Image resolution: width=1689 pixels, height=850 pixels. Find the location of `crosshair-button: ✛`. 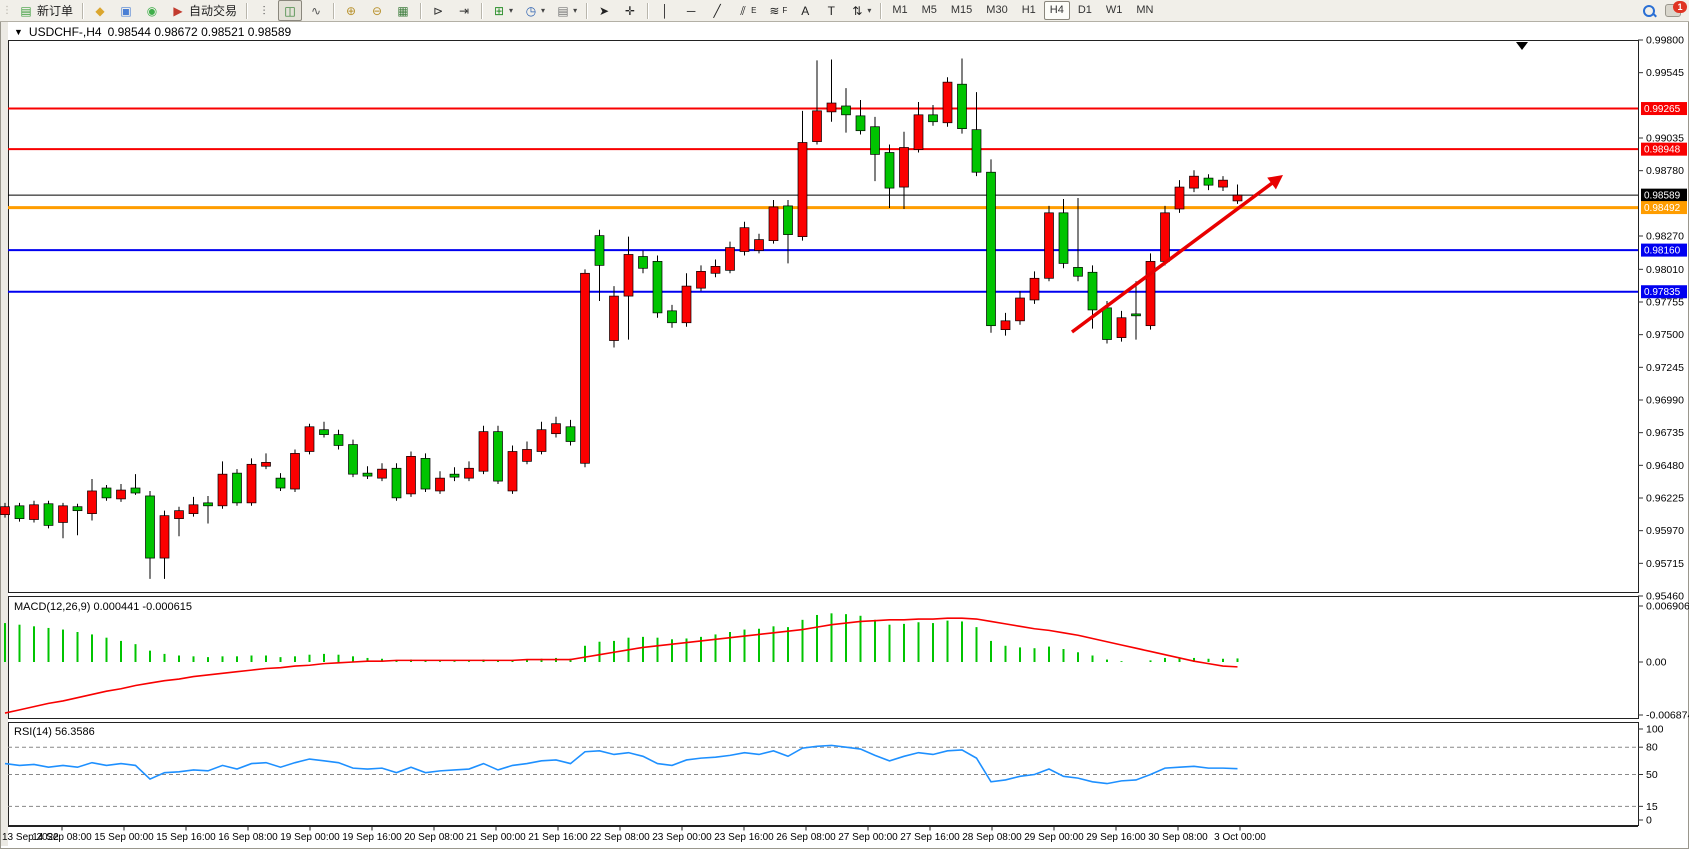

crosshair-button: ✛ is located at coordinates (630, 10).